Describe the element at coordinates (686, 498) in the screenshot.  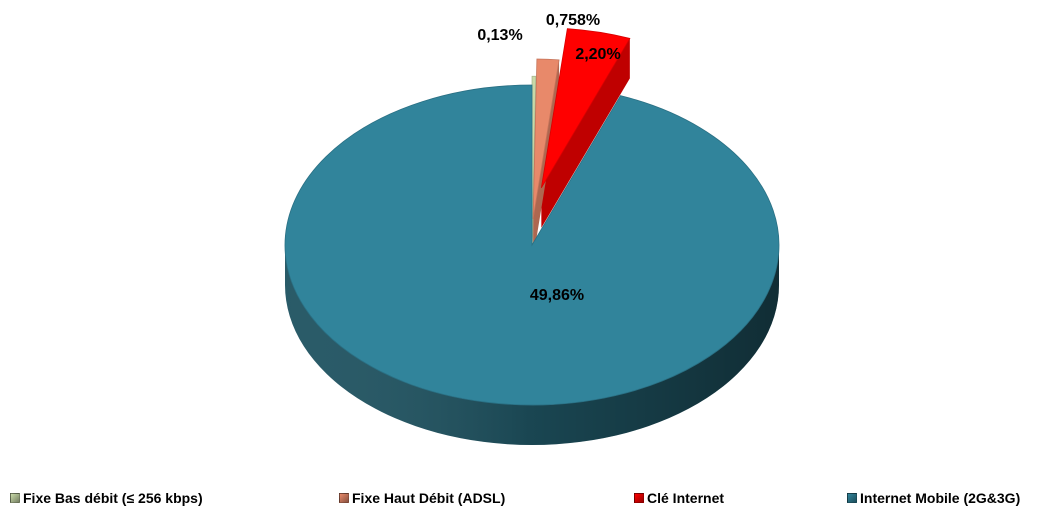
I see `legend-label-2: Clé Internet` at that location.